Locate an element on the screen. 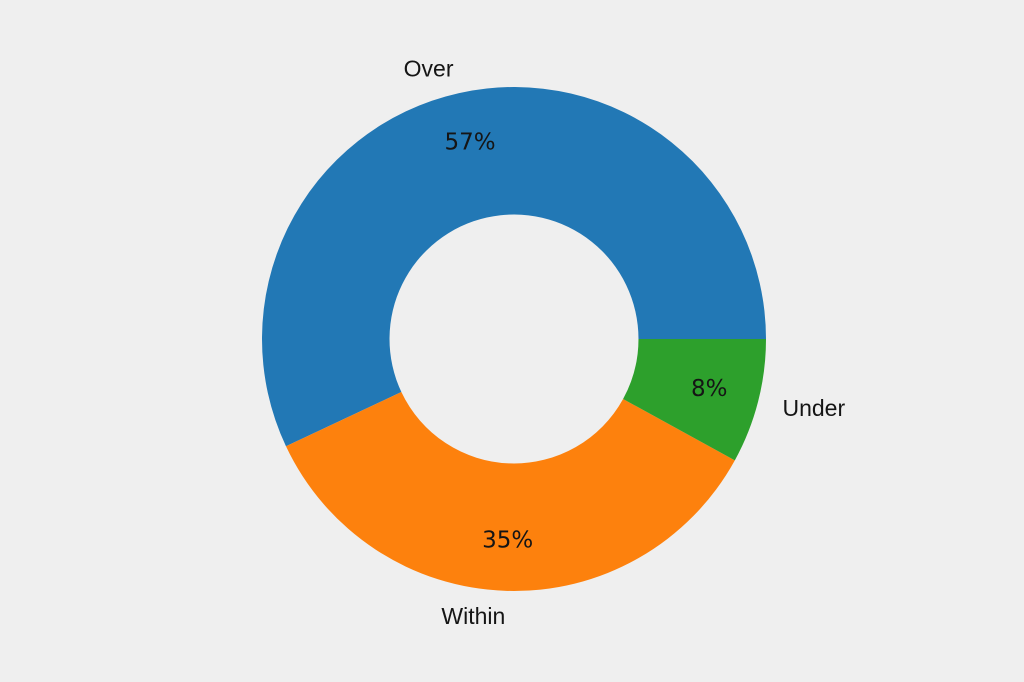 Image resolution: width=1024 pixels, height=682 pixels. percent-label-under: 8% is located at coordinates (709, 389).